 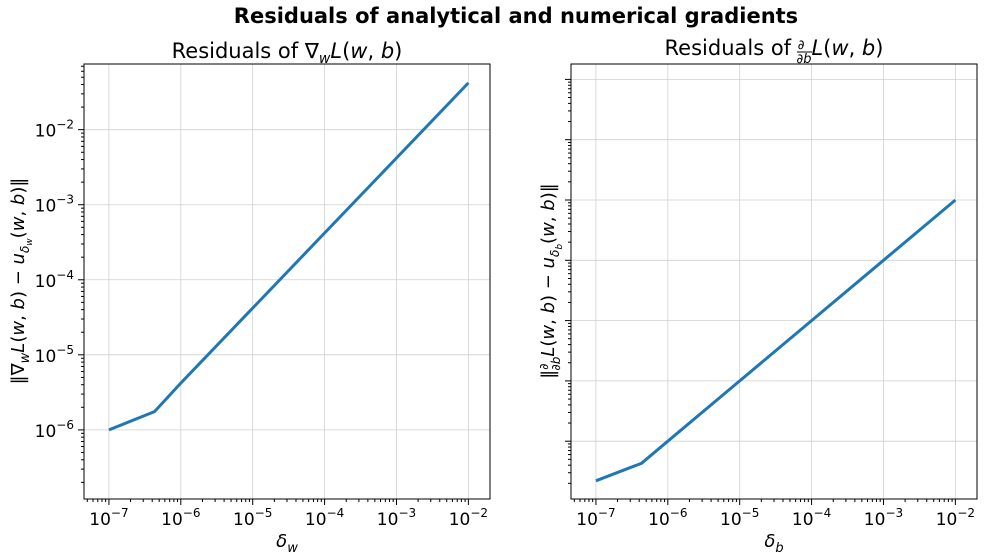 What do you see at coordinates (54, 205) in the screenshot?
I see `y-tick-label: 10⁻³` at bounding box center [54, 205].